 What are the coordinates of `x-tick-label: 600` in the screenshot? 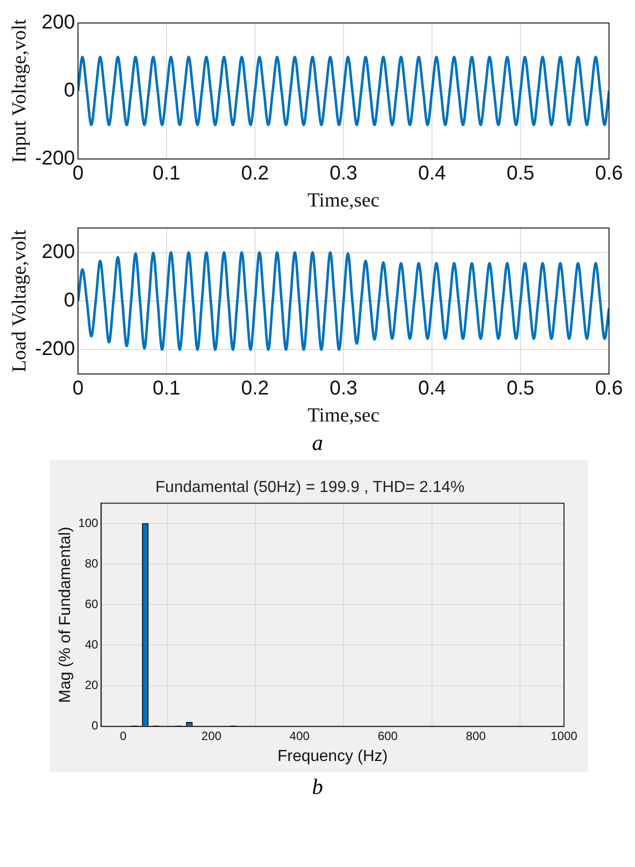 It's located at (388, 735).